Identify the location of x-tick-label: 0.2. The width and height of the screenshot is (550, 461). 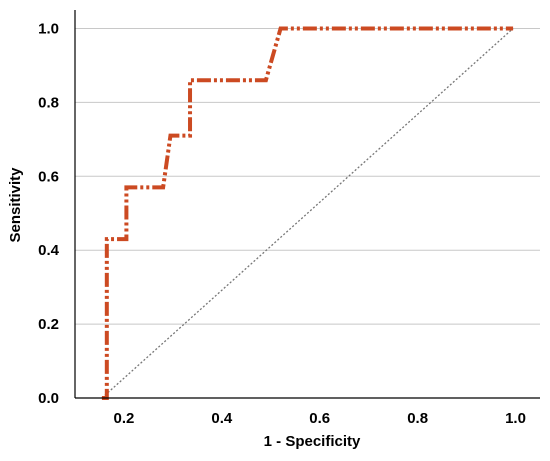
(124, 418).